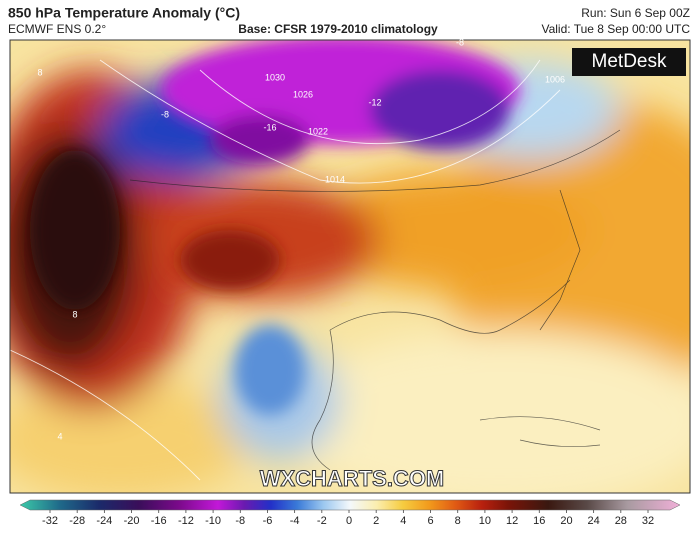 This screenshot has width=700, height=537. What do you see at coordinates (57, 29) in the screenshot?
I see `model: ECMWF ENS 0.2°` at bounding box center [57, 29].